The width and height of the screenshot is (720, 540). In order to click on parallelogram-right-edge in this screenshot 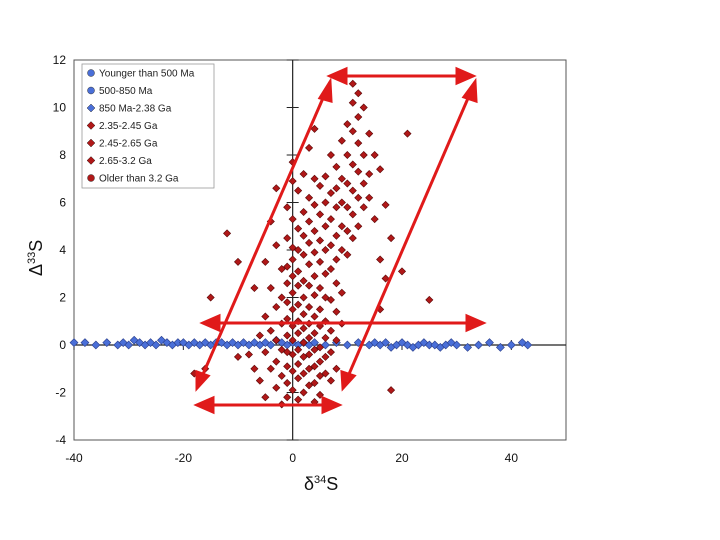, I will do `click(409, 235)`.